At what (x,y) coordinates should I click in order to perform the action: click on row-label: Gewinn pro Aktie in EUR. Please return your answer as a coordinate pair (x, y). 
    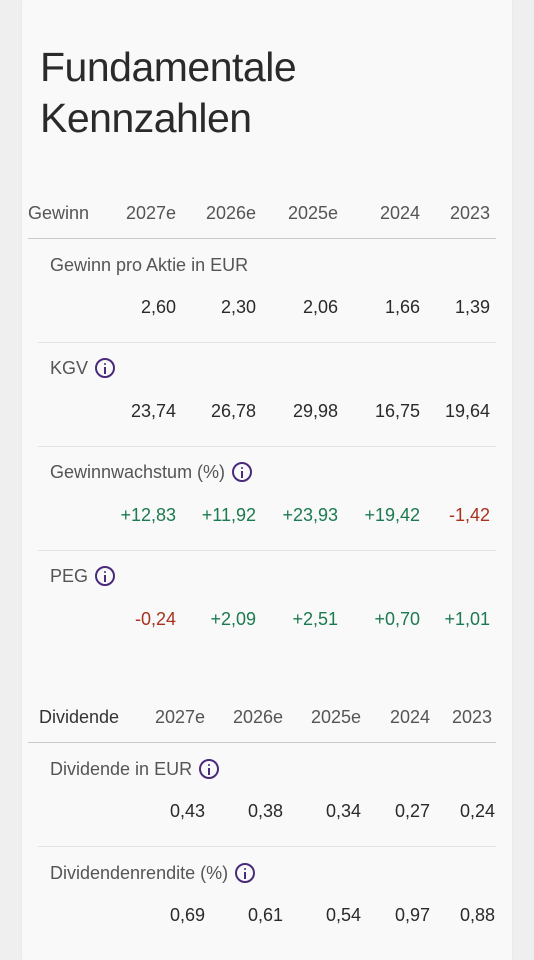
    Looking at the image, I should click on (149, 264).